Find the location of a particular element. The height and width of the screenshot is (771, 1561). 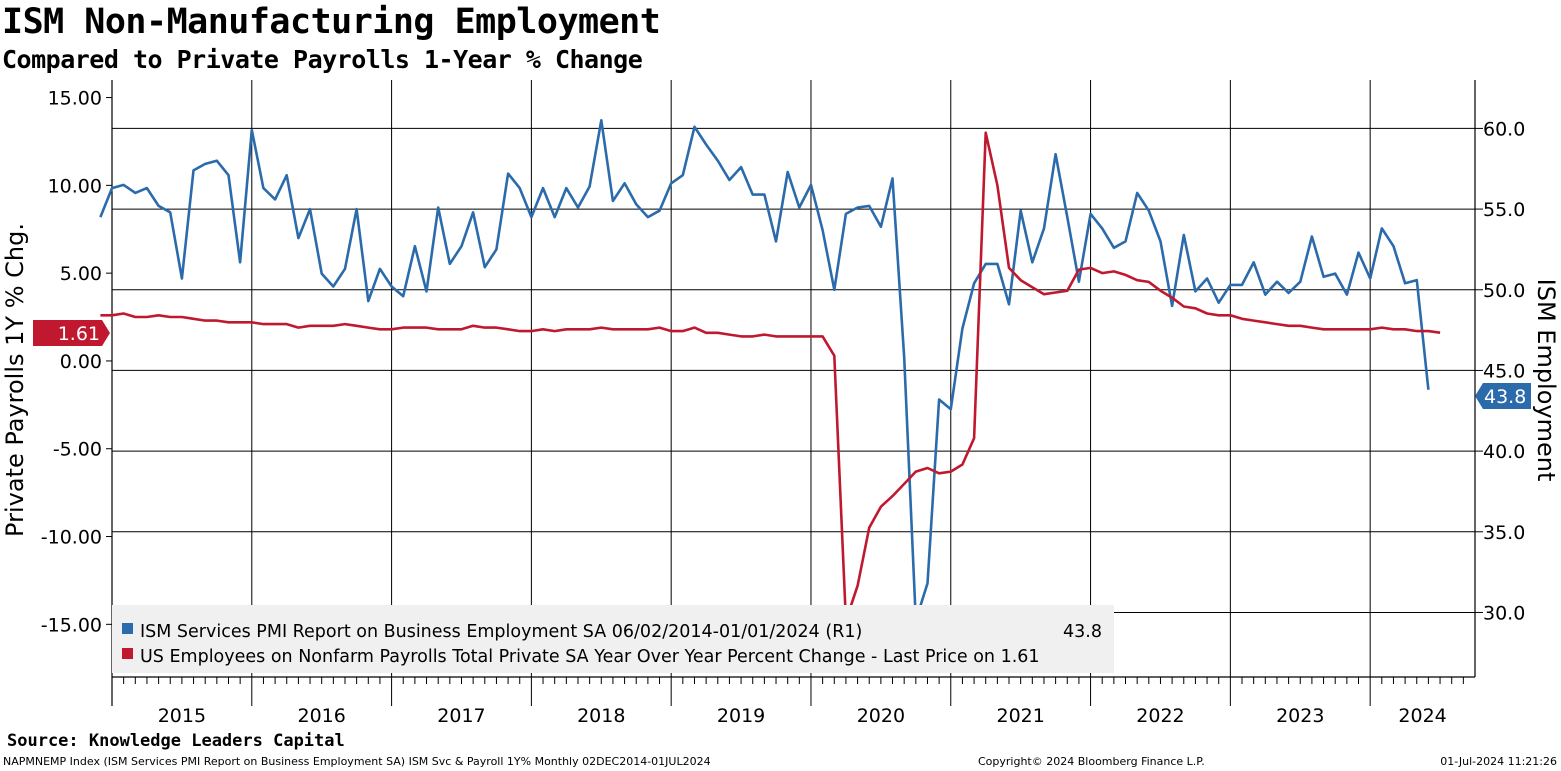

x-tick-label: 2019 is located at coordinates (741, 716).